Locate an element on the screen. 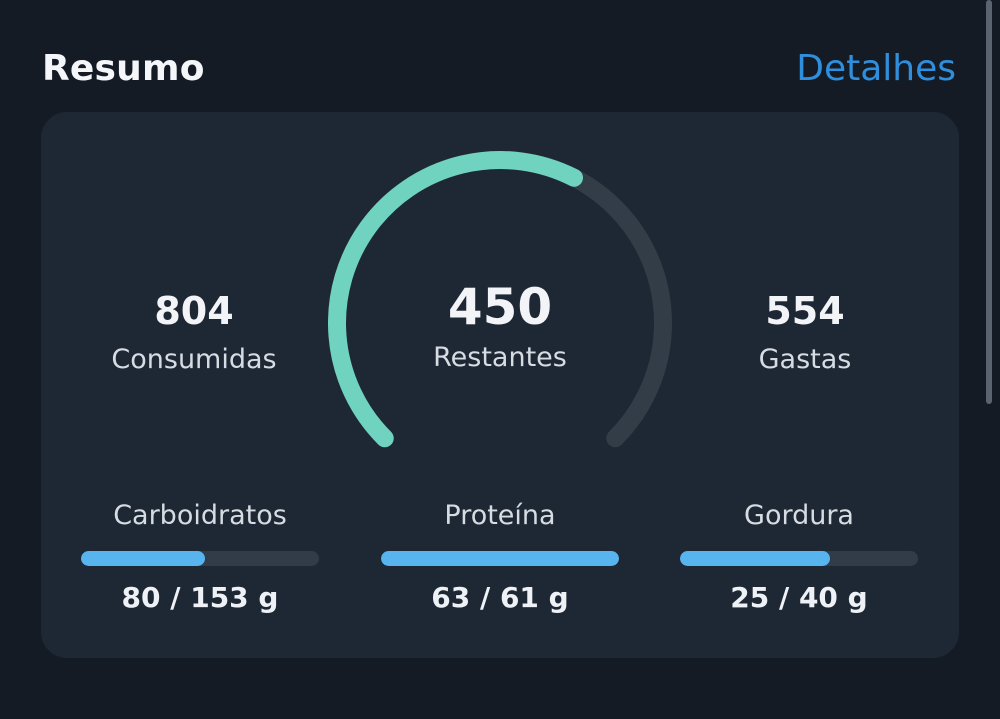 Image resolution: width=1000 pixels, height=719 pixels. remaining-stat: 450 Restantes is located at coordinates (500, 326).